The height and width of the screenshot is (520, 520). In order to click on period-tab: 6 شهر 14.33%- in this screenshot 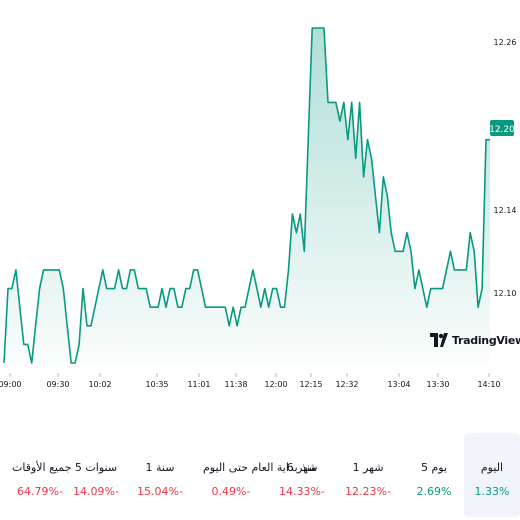, I will do `click(302, 475)`.